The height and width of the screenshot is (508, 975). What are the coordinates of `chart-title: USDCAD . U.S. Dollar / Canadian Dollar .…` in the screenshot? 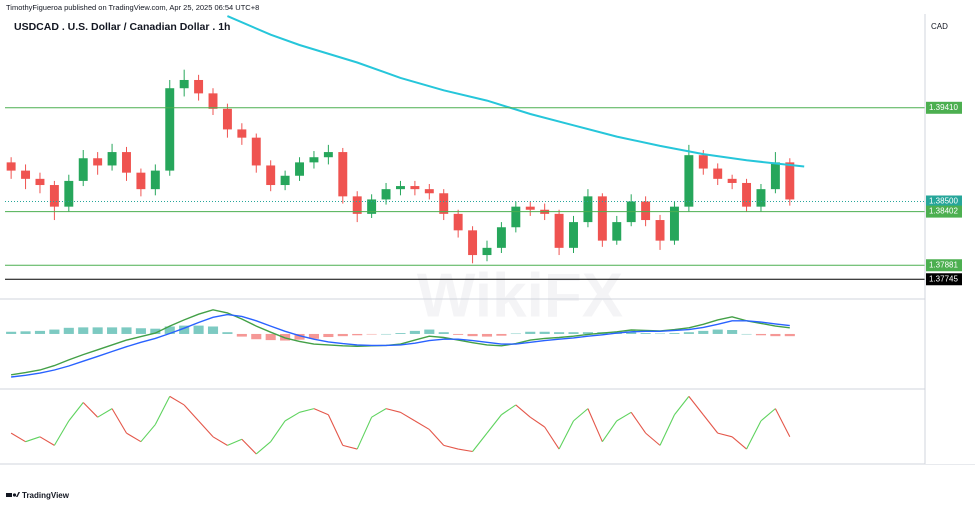 It's located at (122, 27).